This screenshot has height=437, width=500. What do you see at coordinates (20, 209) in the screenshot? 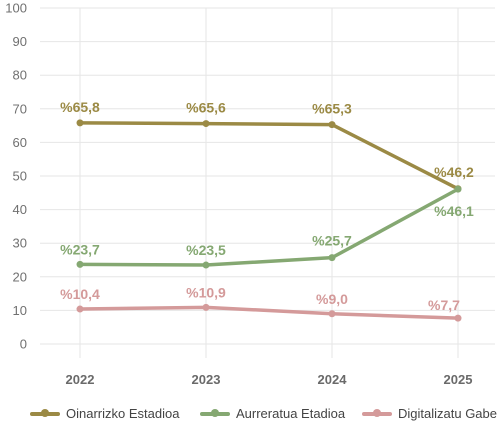
I see `y-tick-label: 40` at bounding box center [20, 209].